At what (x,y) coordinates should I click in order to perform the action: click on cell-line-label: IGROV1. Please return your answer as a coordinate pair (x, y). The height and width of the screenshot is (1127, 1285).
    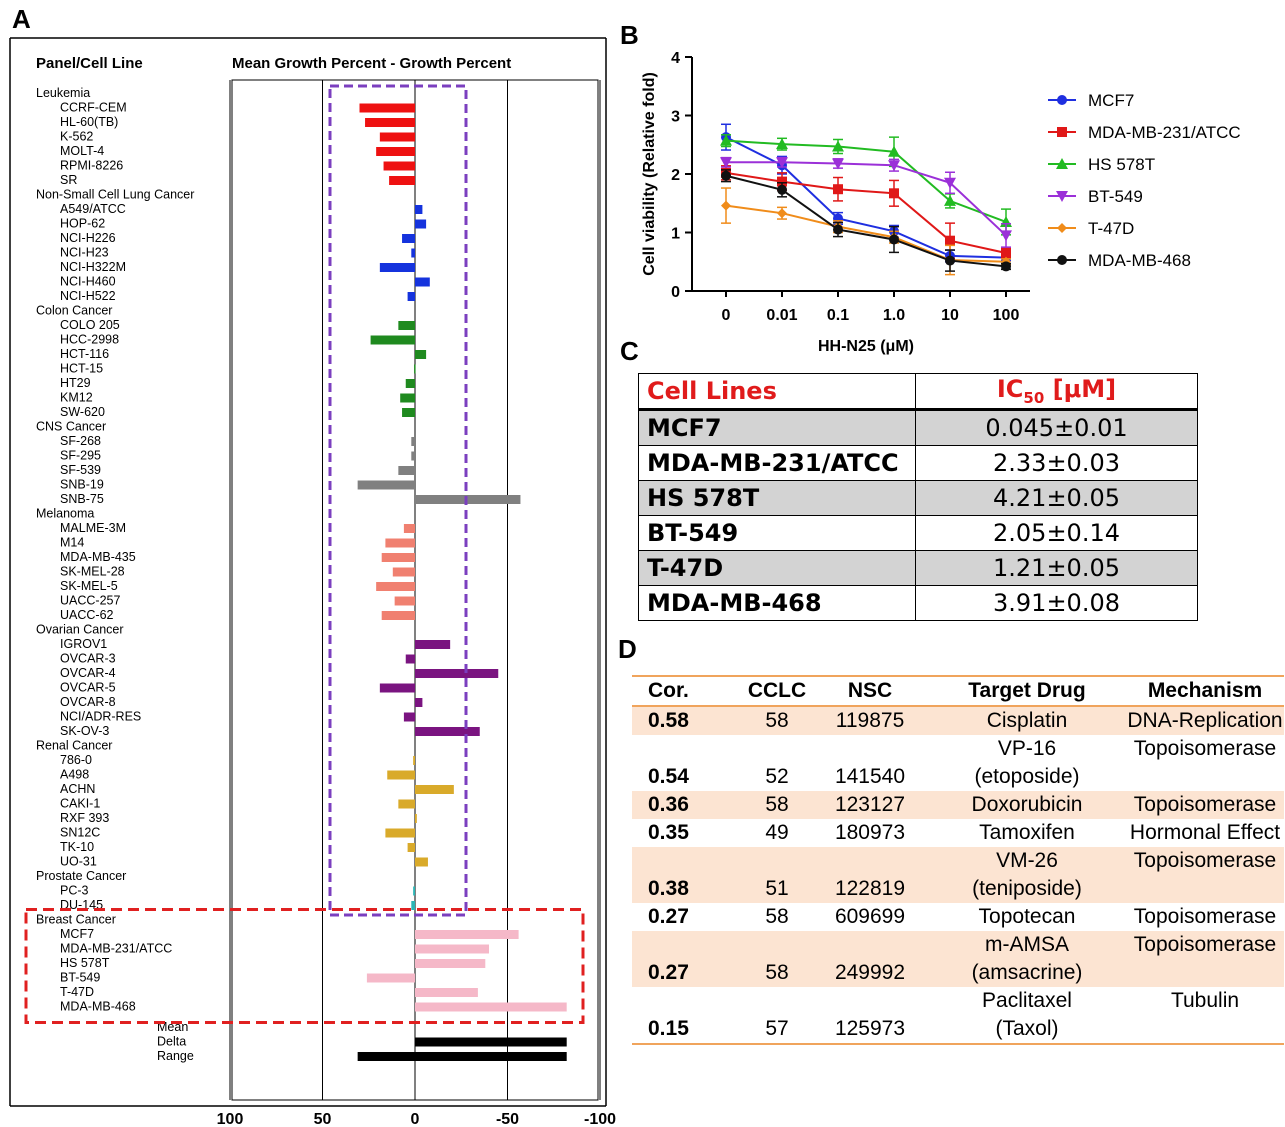
    Looking at the image, I should click on (83, 644).